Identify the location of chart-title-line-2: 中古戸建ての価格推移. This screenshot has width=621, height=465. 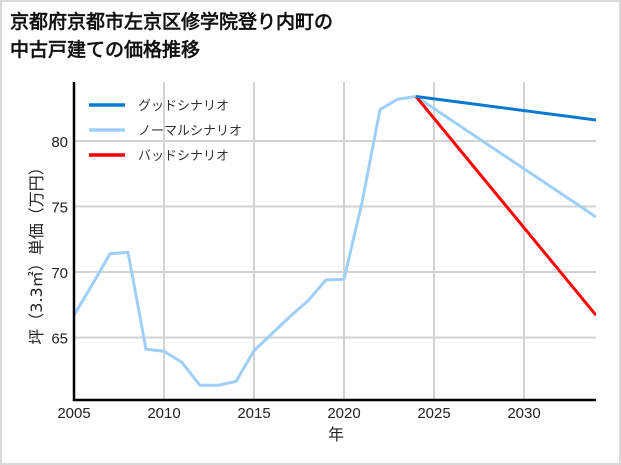
(105, 50).